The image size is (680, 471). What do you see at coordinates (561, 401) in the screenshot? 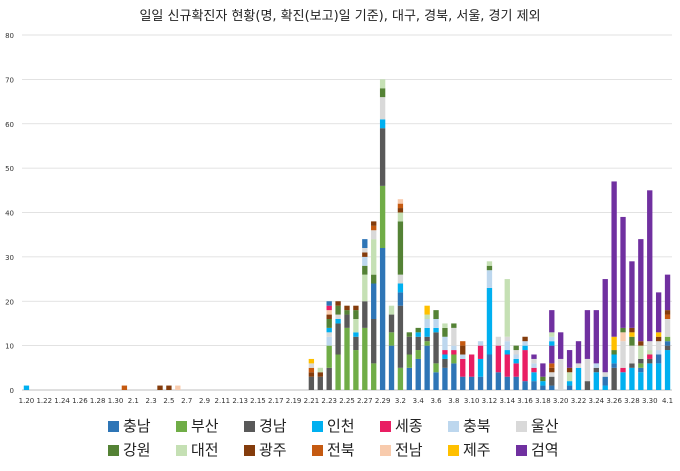
I see `x-tick-label: 3.20` at bounding box center [561, 401].